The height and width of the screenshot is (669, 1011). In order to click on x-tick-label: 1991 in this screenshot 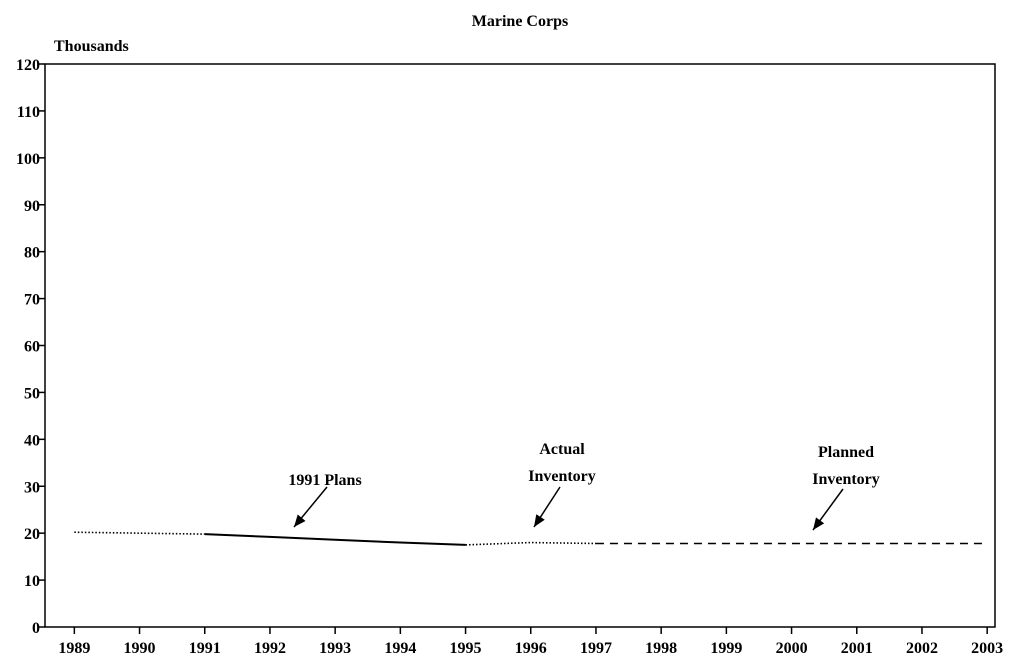, I will do `click(205, 648)`.